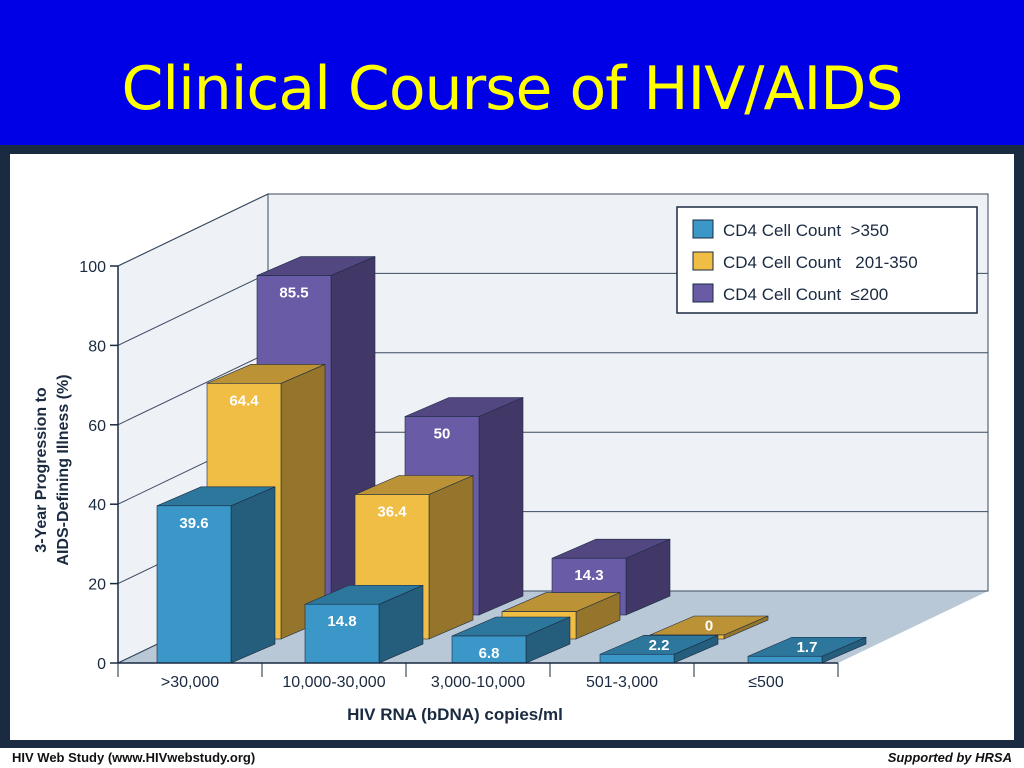 The width and height of the screenshot is (1024, 768). I want to click on bar-0-3: 2.2, so click(659, 649).